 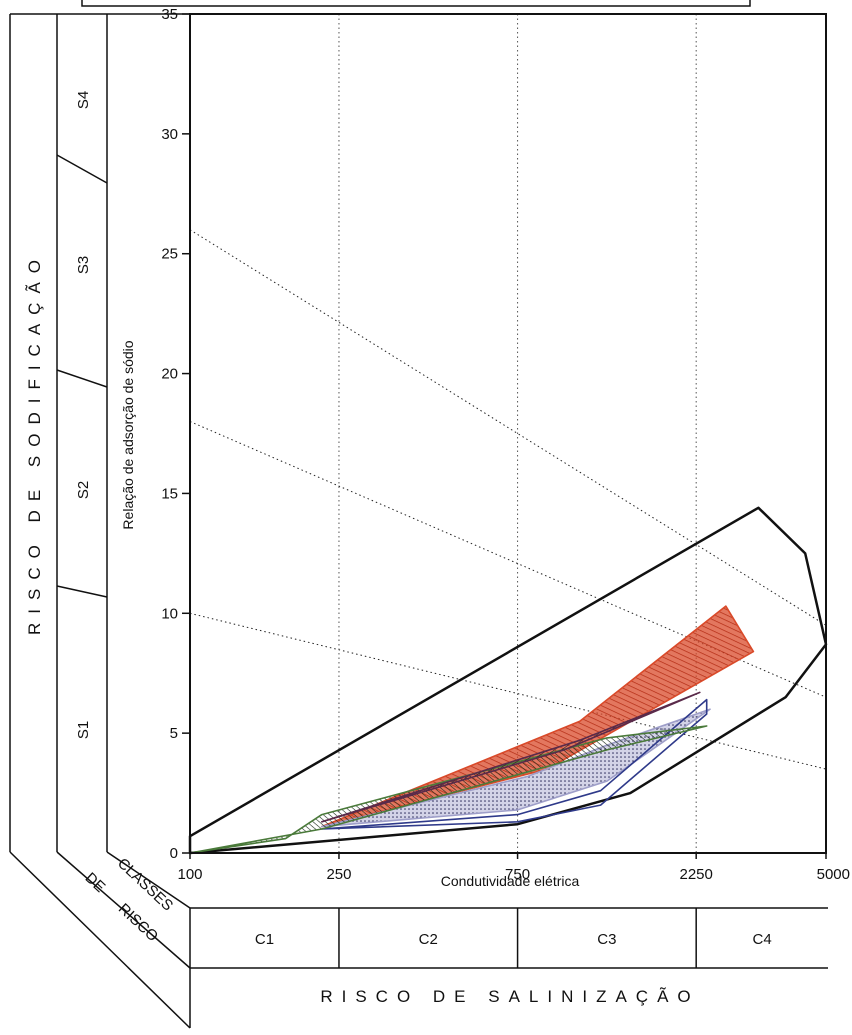 I want to click on sodium-class-S2: S2, so click(x=83, y=490).